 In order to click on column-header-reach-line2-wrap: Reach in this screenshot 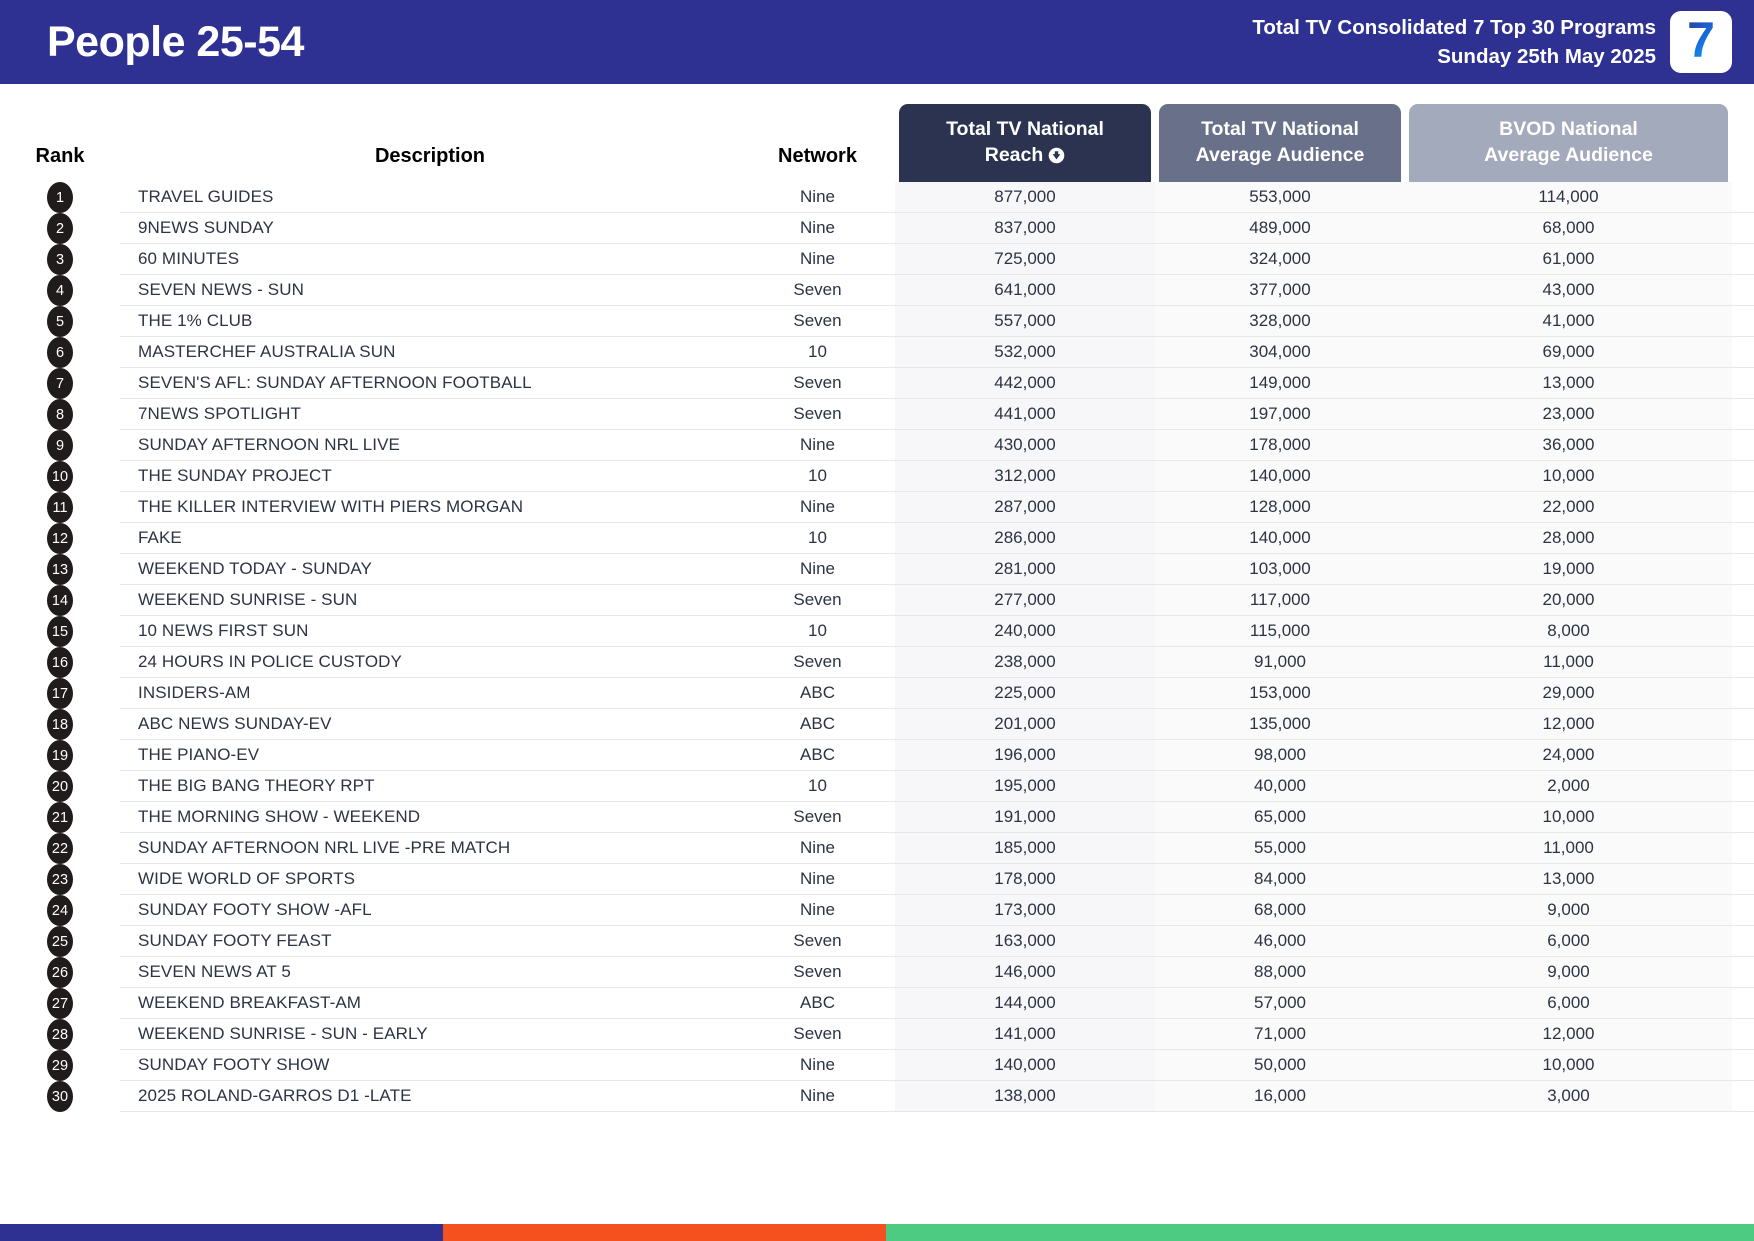, I will do `click(1025, 156)`.